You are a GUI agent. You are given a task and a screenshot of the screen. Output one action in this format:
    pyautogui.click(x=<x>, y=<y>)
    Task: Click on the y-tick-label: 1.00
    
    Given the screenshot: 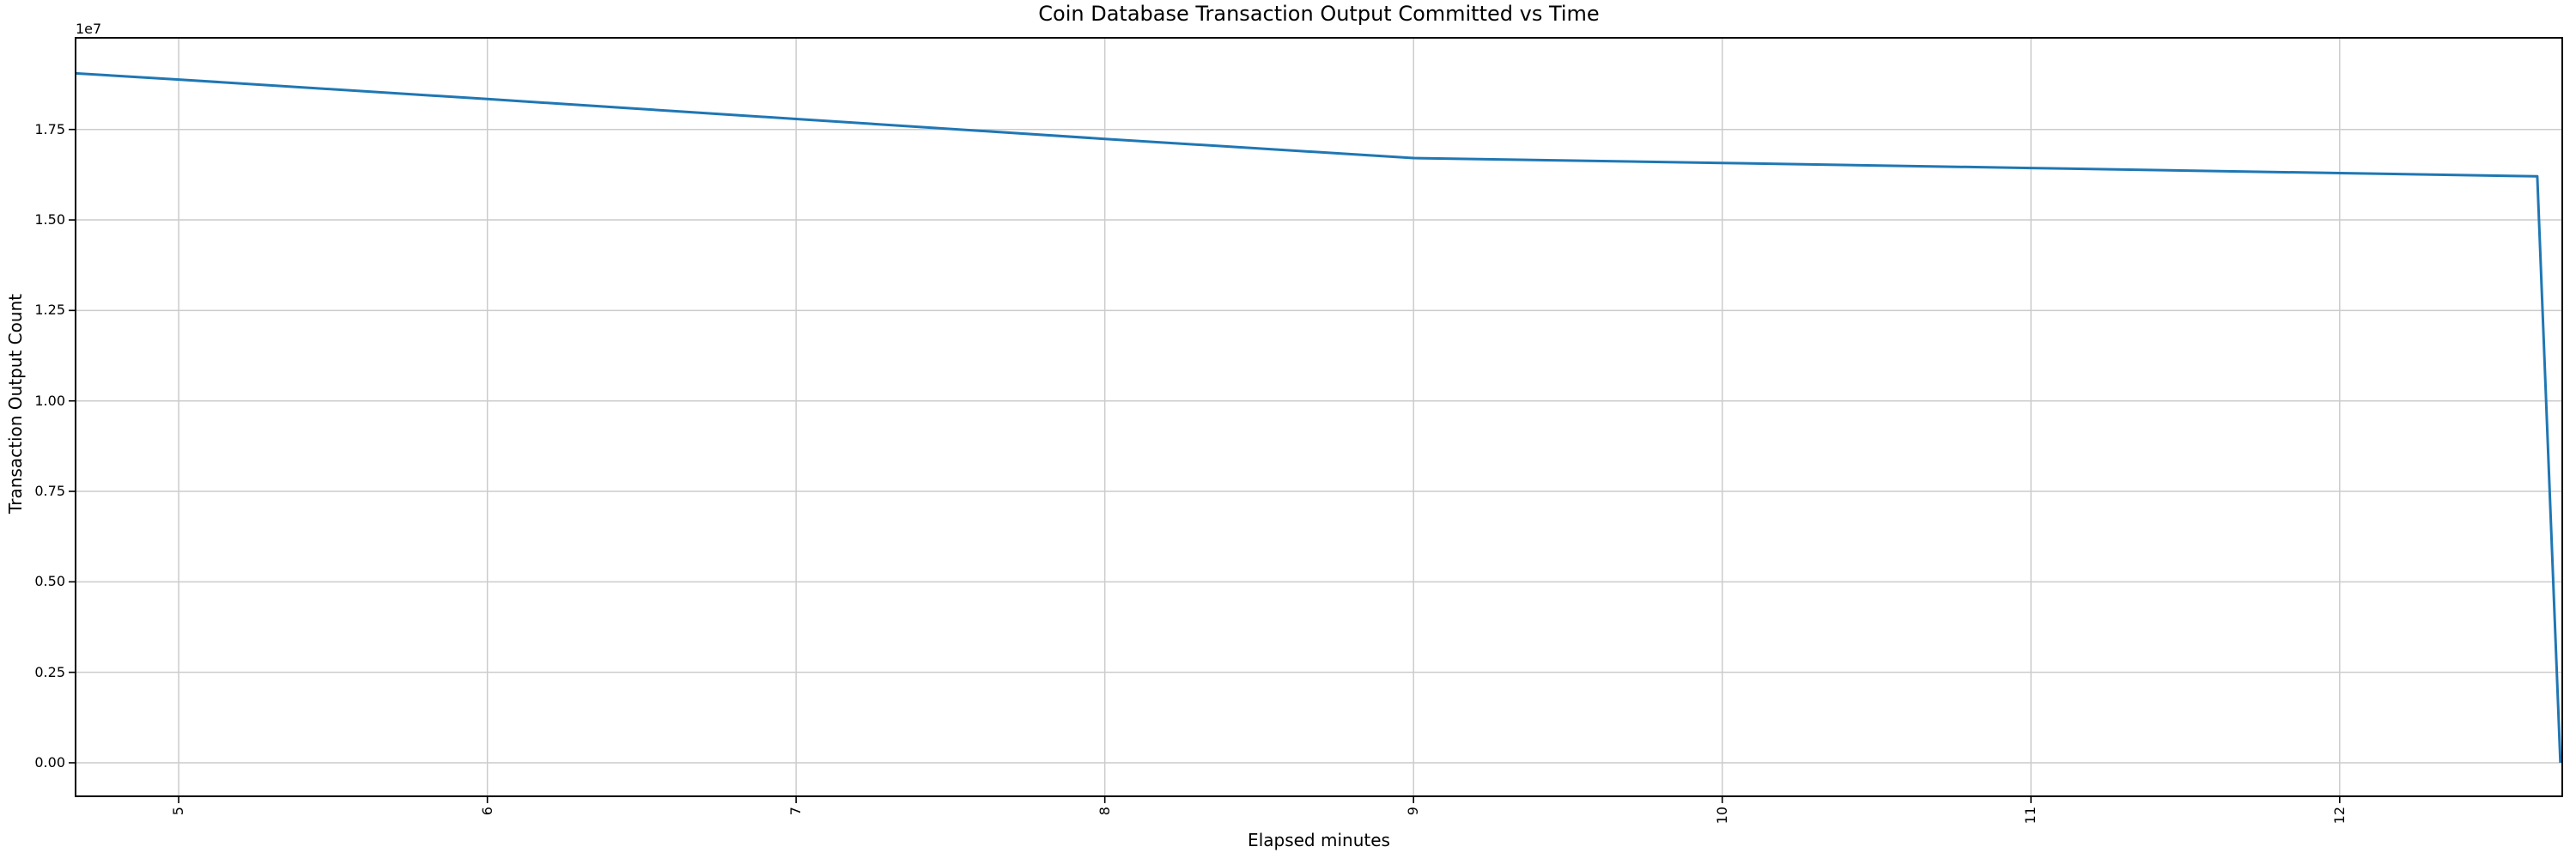 What is the action you would take?
    pyautogui.click(x=49, y=401)
    